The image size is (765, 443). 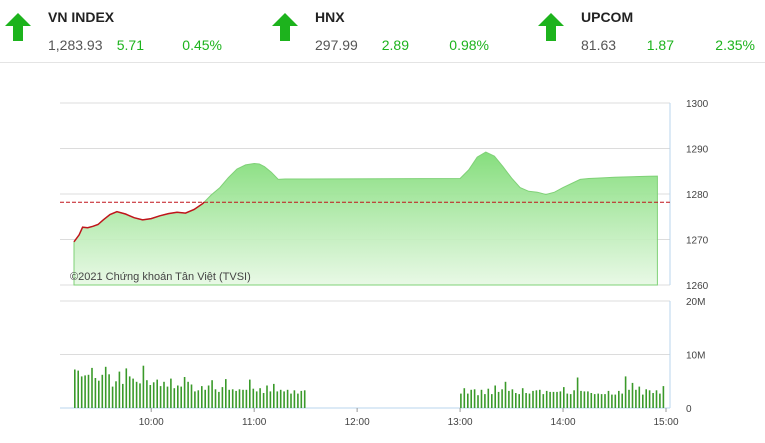 What do you see at coordinates (369, 387) in the screenshot?
I see `volume-bars` at bounding box center [369, 387].